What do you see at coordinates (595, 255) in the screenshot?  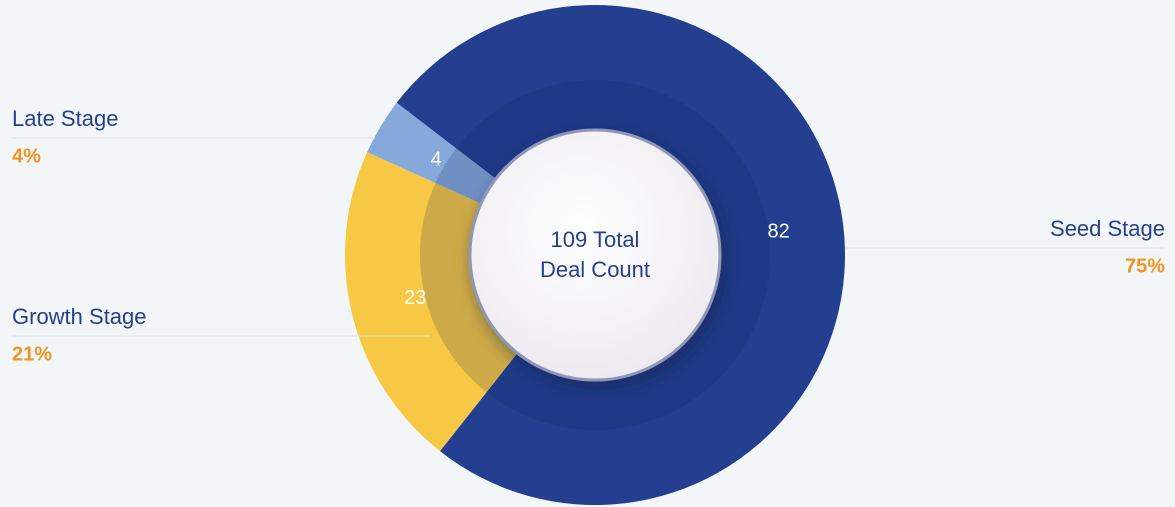 I see `center-hub` at bounding box center [595, 255].